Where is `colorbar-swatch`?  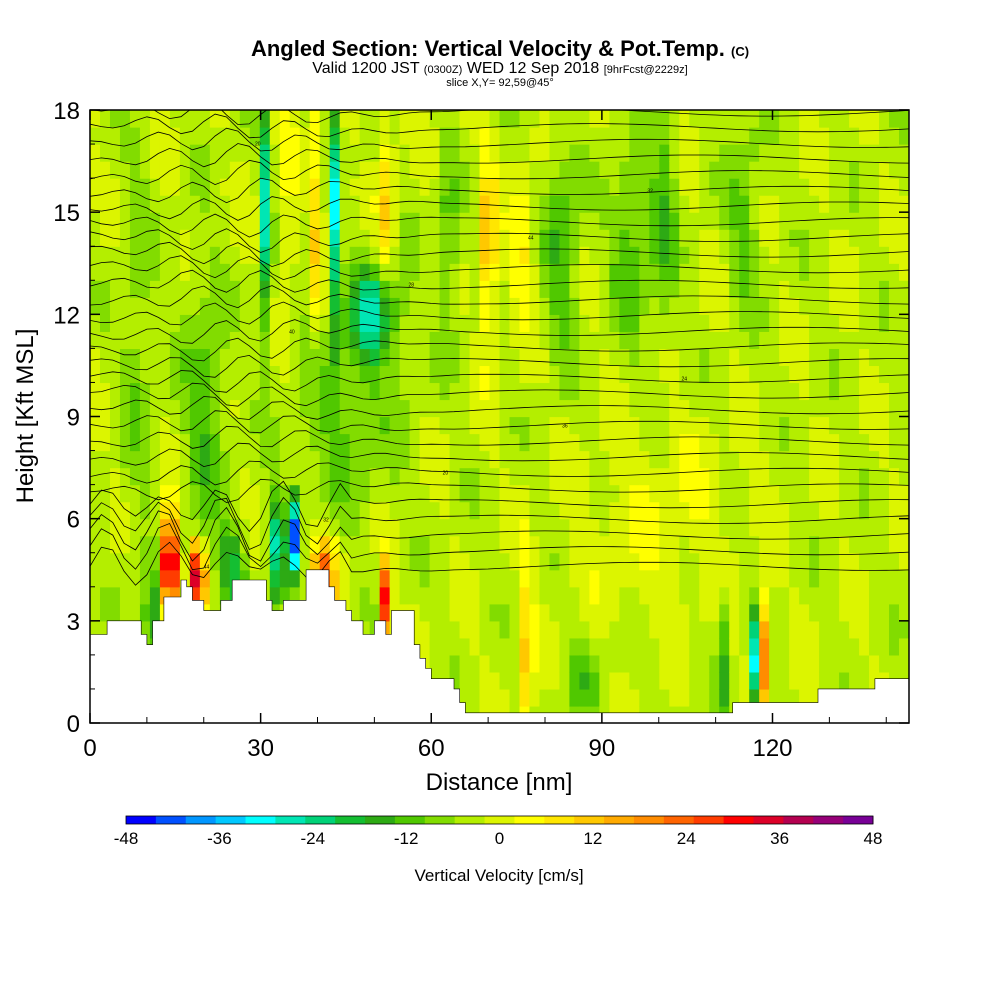
colorbar-swatch is located at coordinates (141, 820).